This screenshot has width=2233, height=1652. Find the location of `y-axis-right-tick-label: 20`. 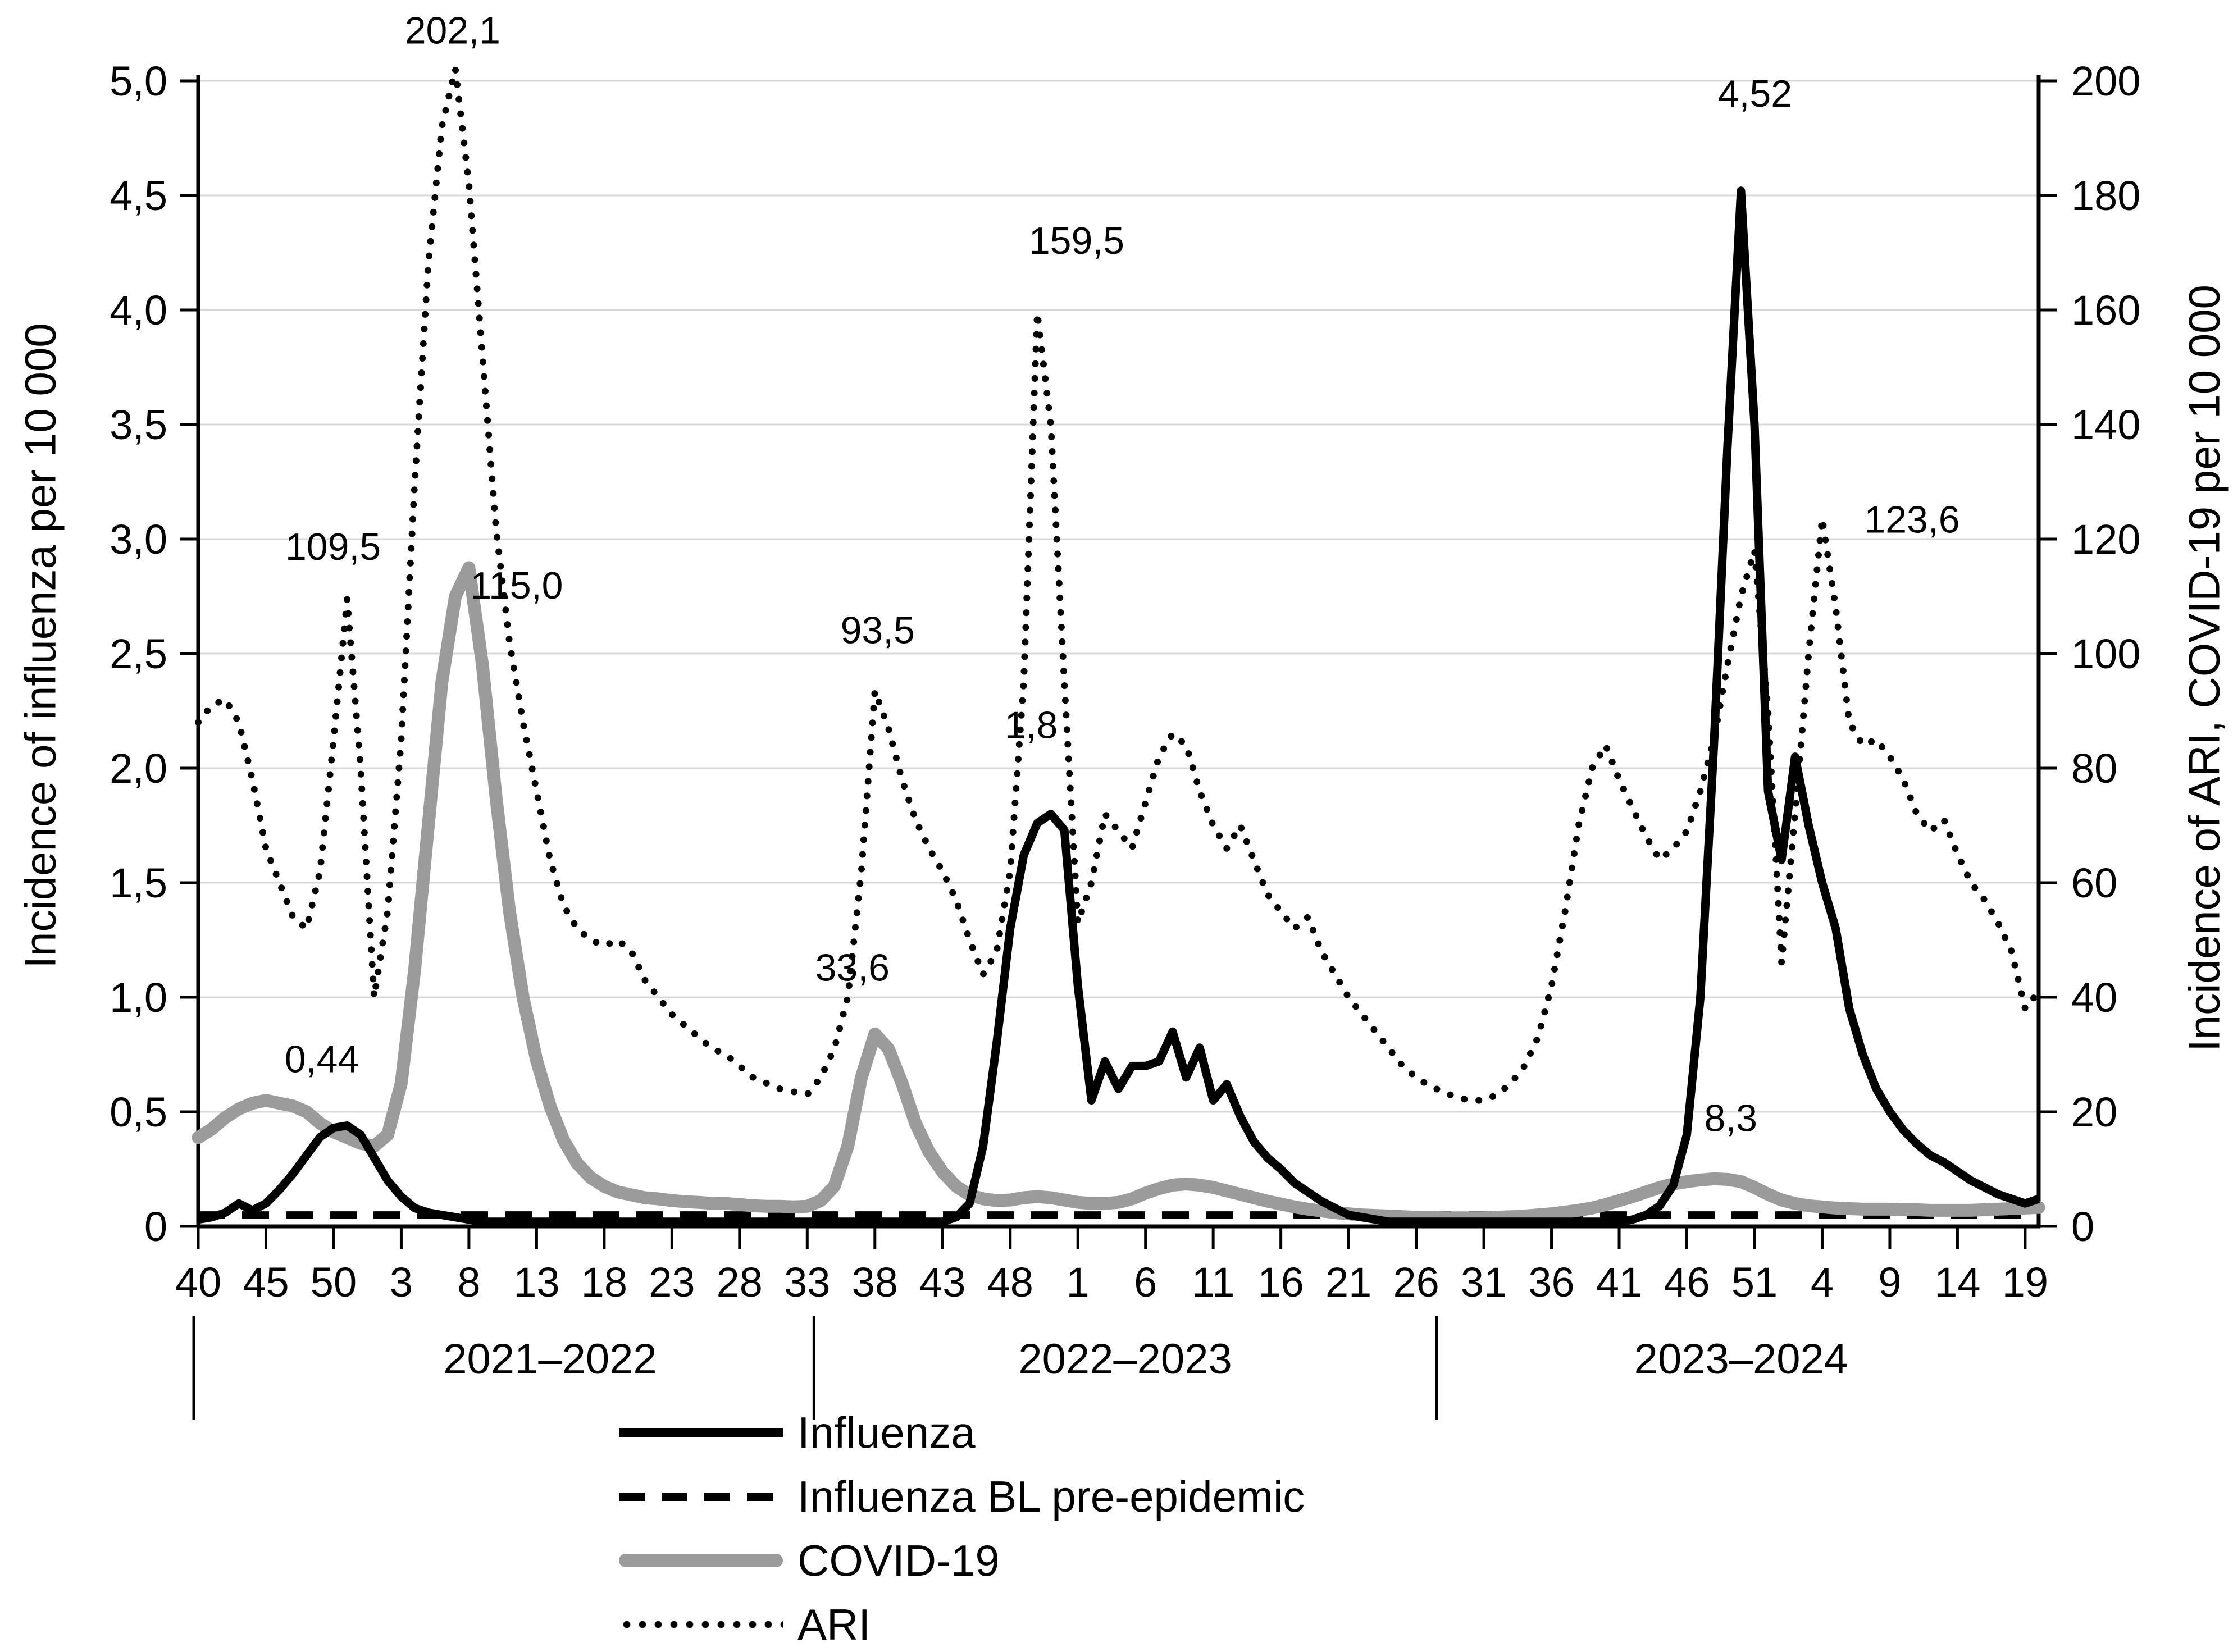

y-axis-right-tick-label: 20 is located at coordinates (2094, 1112).